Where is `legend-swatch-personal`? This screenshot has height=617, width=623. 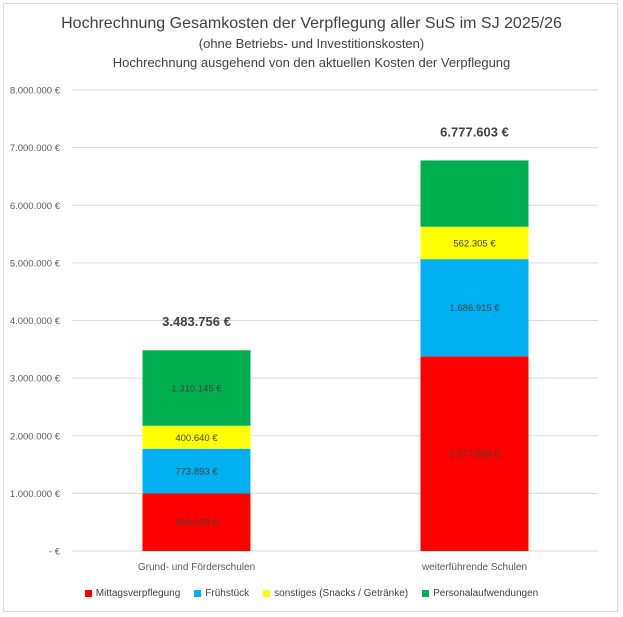 legend-swatch-personal is located at coordinates (426, 593).